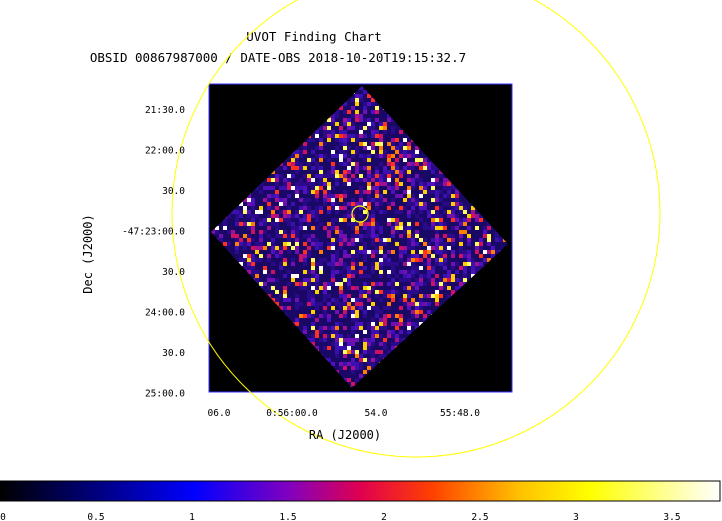 The width and height of the screenshot is (722, 521). What do you see at coordinates (384, 516) in the screenshot?
I see `colorbar-tick-label: 2` at bounding box center [384, 516].